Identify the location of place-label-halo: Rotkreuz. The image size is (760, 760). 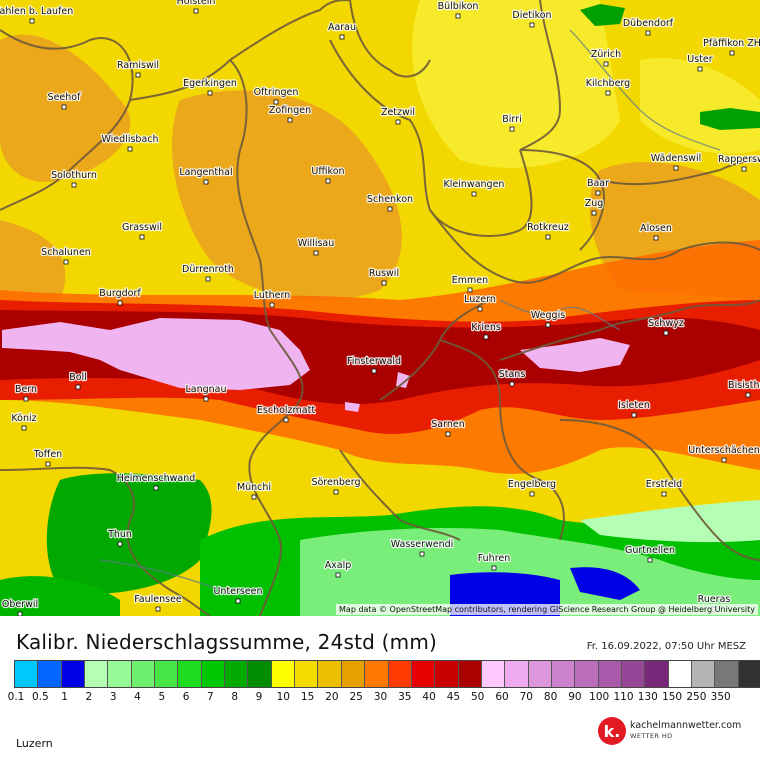
(548, 227).